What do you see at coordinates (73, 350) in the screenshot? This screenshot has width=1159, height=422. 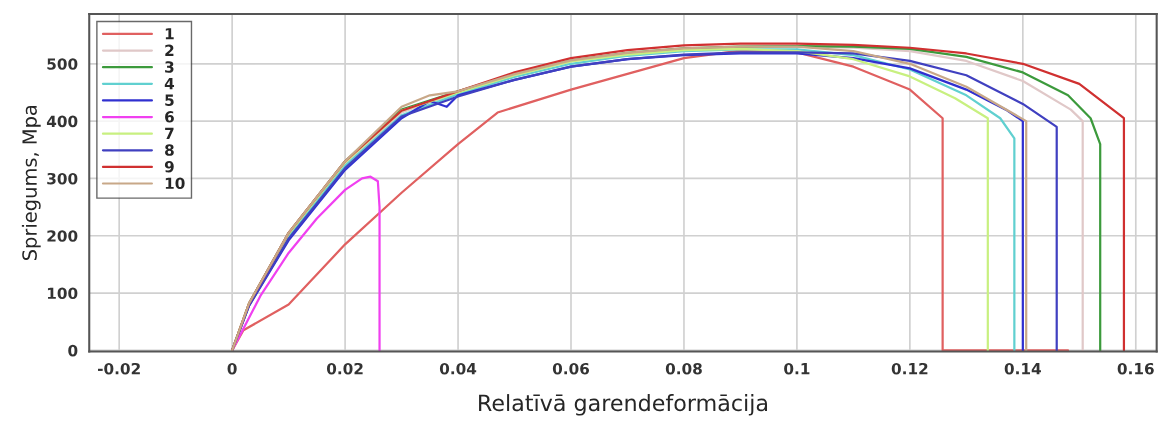 I see `y-tick-label: 0` at bounding box center [73, 350].